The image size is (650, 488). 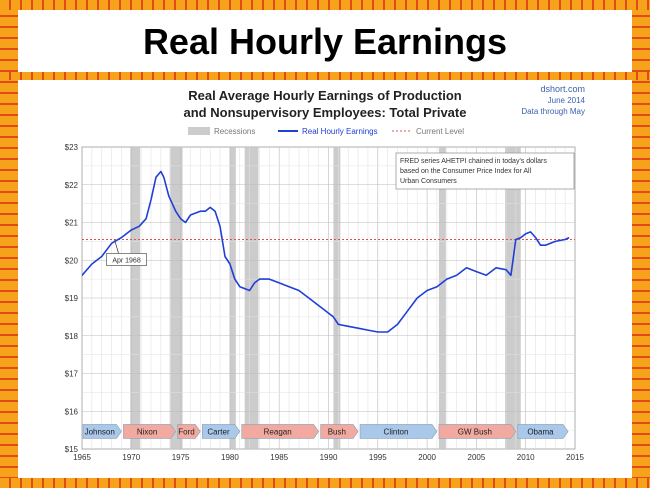 I want to click on x-tick-label: 1965, so click(x=82, y=457).